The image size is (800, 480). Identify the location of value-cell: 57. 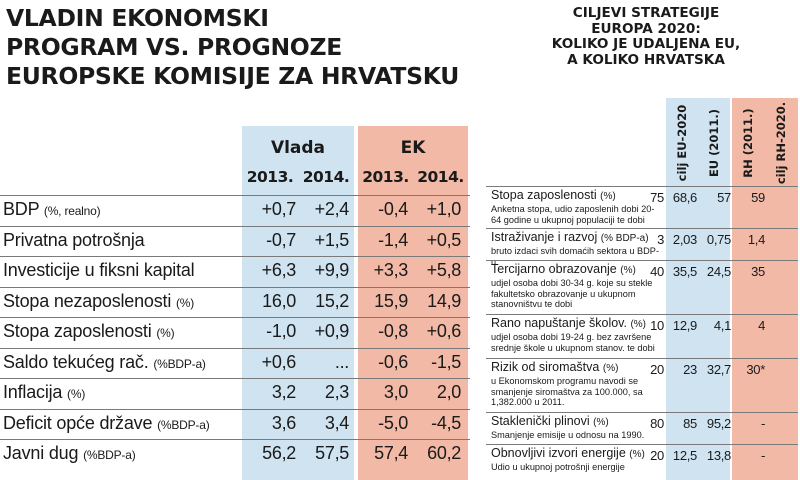
(724, 197).